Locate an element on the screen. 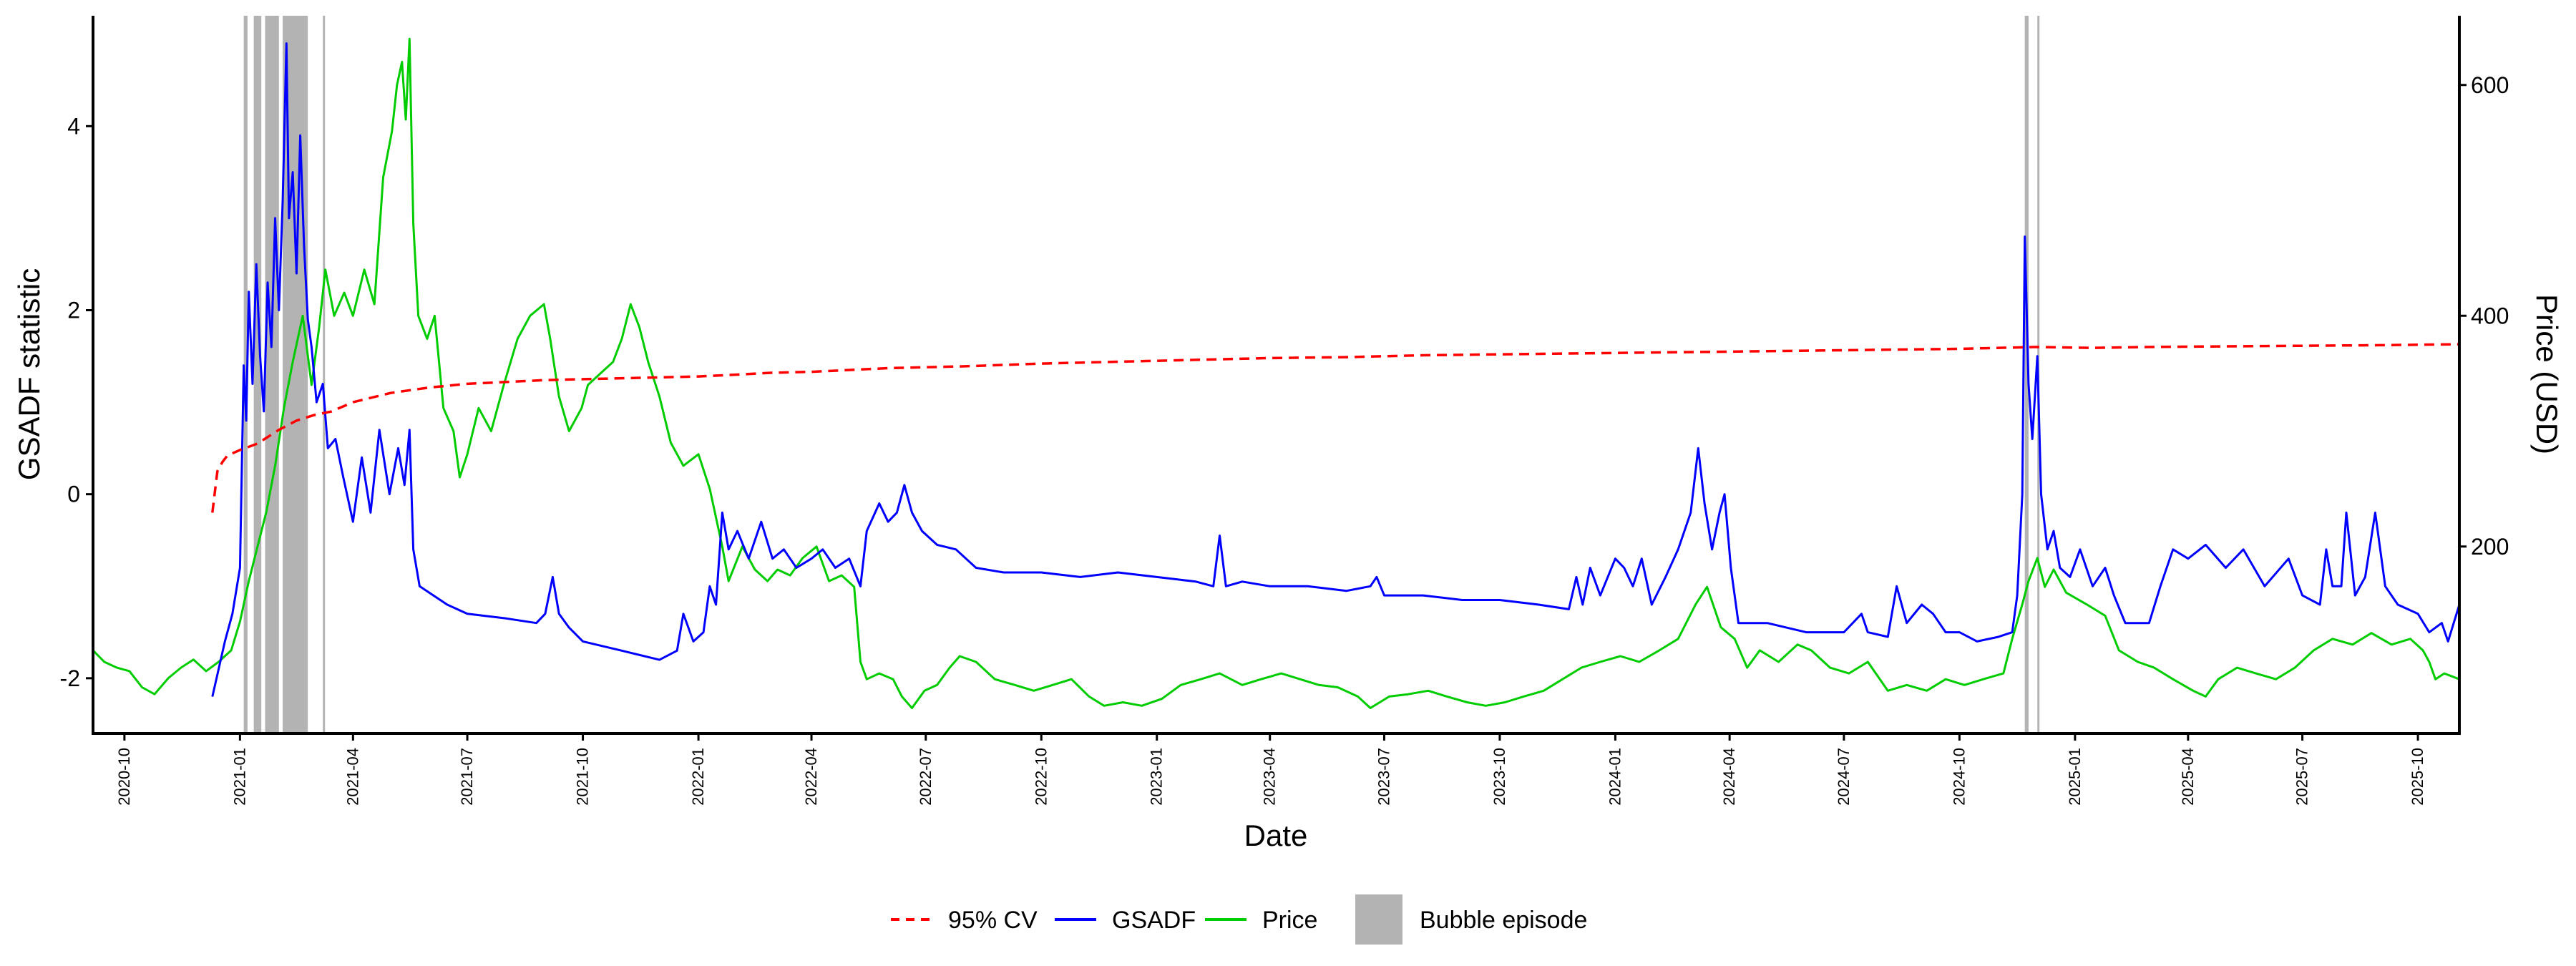 The width and height of the screenshot is (2576, 966). y-tick-label: 2 is located at coordinates (73, 310).